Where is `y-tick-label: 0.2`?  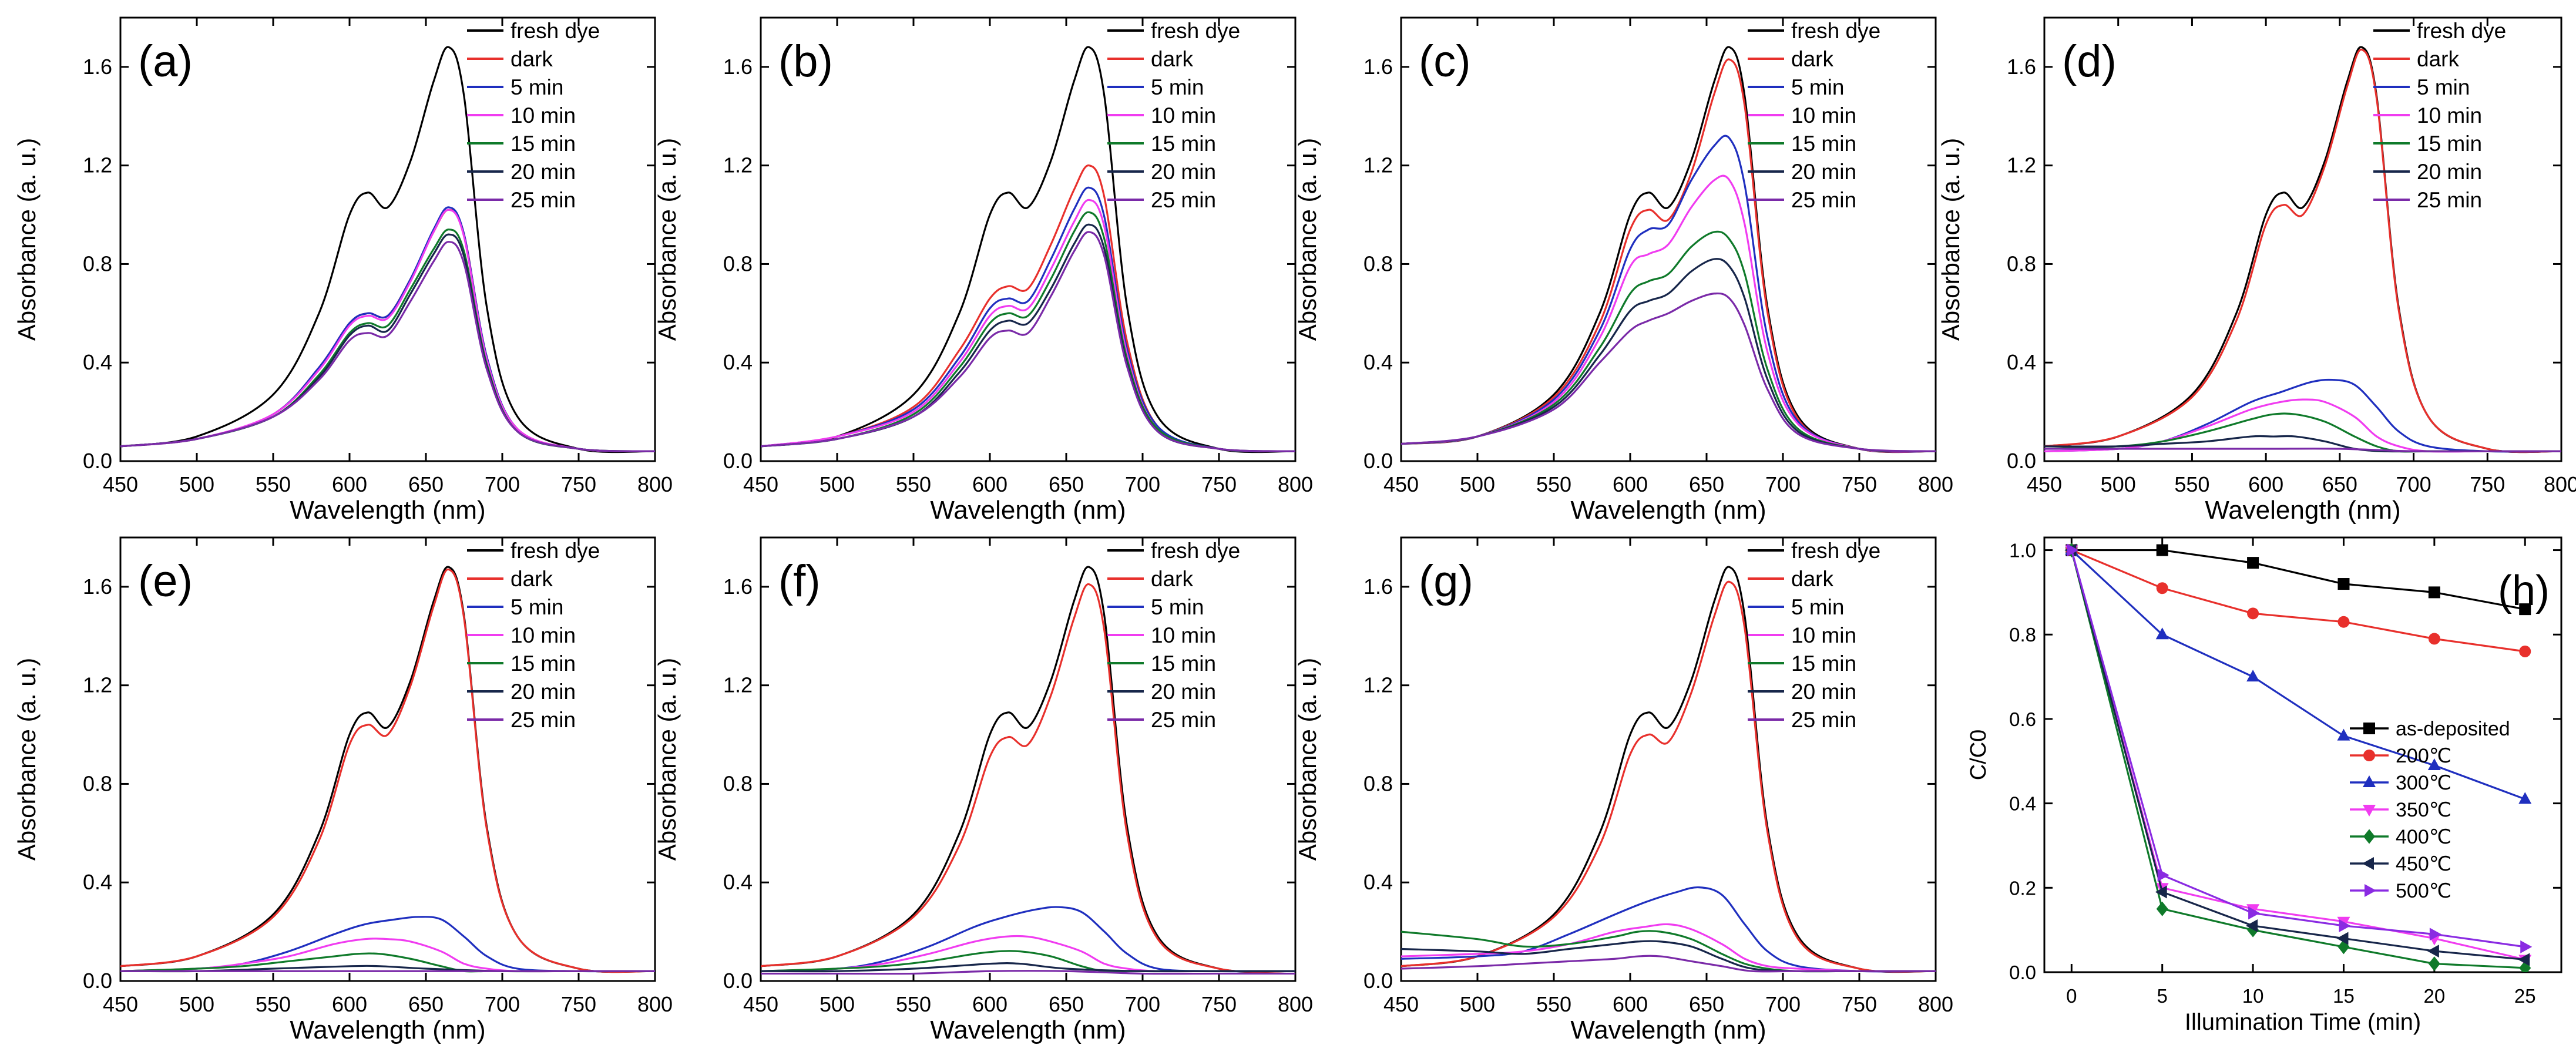 y-tick-label: 0.2 is located at coordinates (2023, 888).